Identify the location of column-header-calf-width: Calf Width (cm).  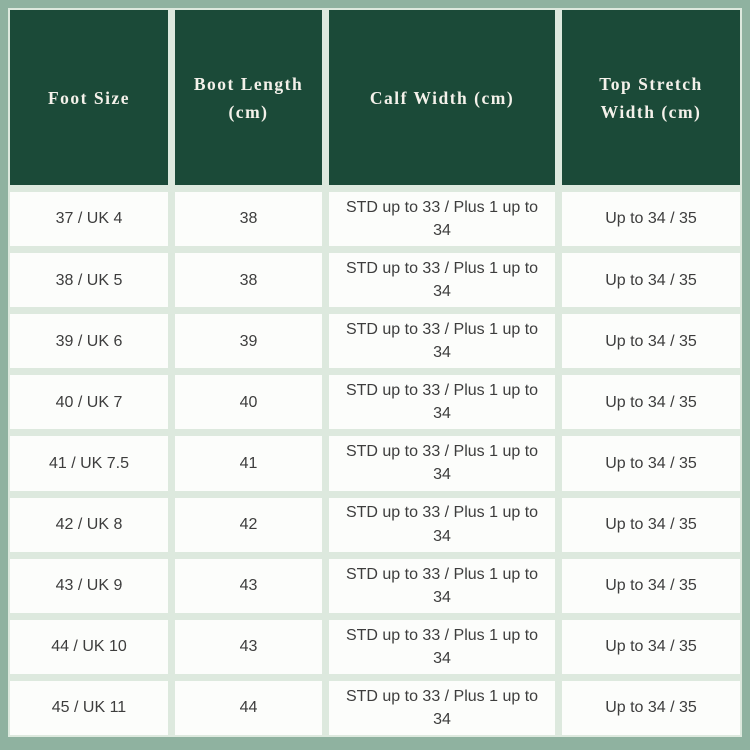
(442, 97).